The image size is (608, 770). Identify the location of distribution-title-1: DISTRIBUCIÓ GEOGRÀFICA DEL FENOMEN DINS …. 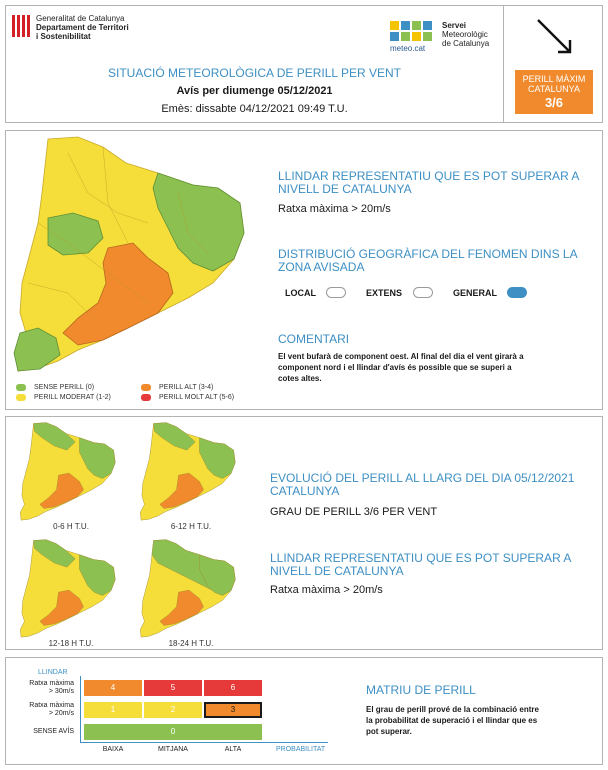
(428, 254).